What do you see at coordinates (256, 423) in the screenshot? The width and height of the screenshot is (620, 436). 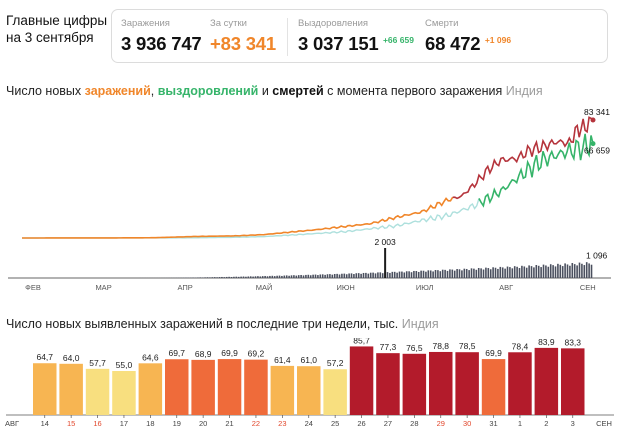 I see `bar-category-label: 22` at bounding box center [256, 423].